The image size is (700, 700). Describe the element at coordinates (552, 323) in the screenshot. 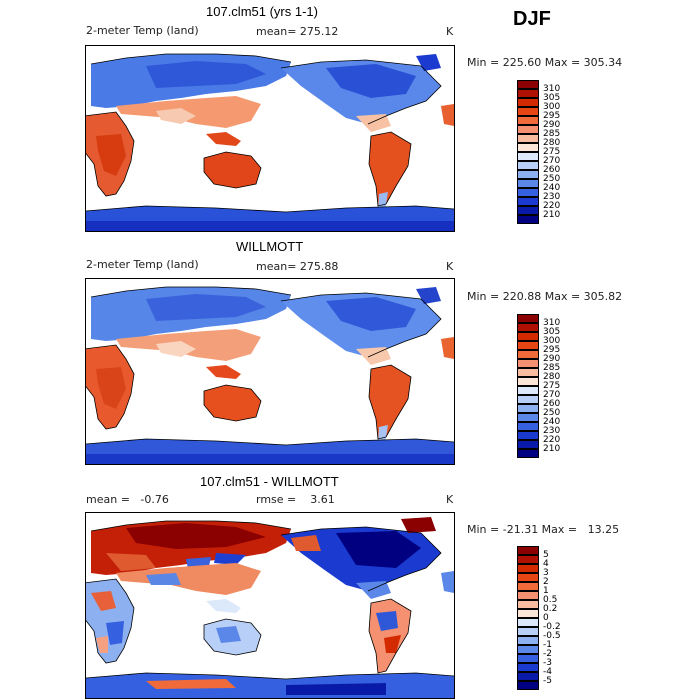

I see `colorbar-label: 310` at that location.